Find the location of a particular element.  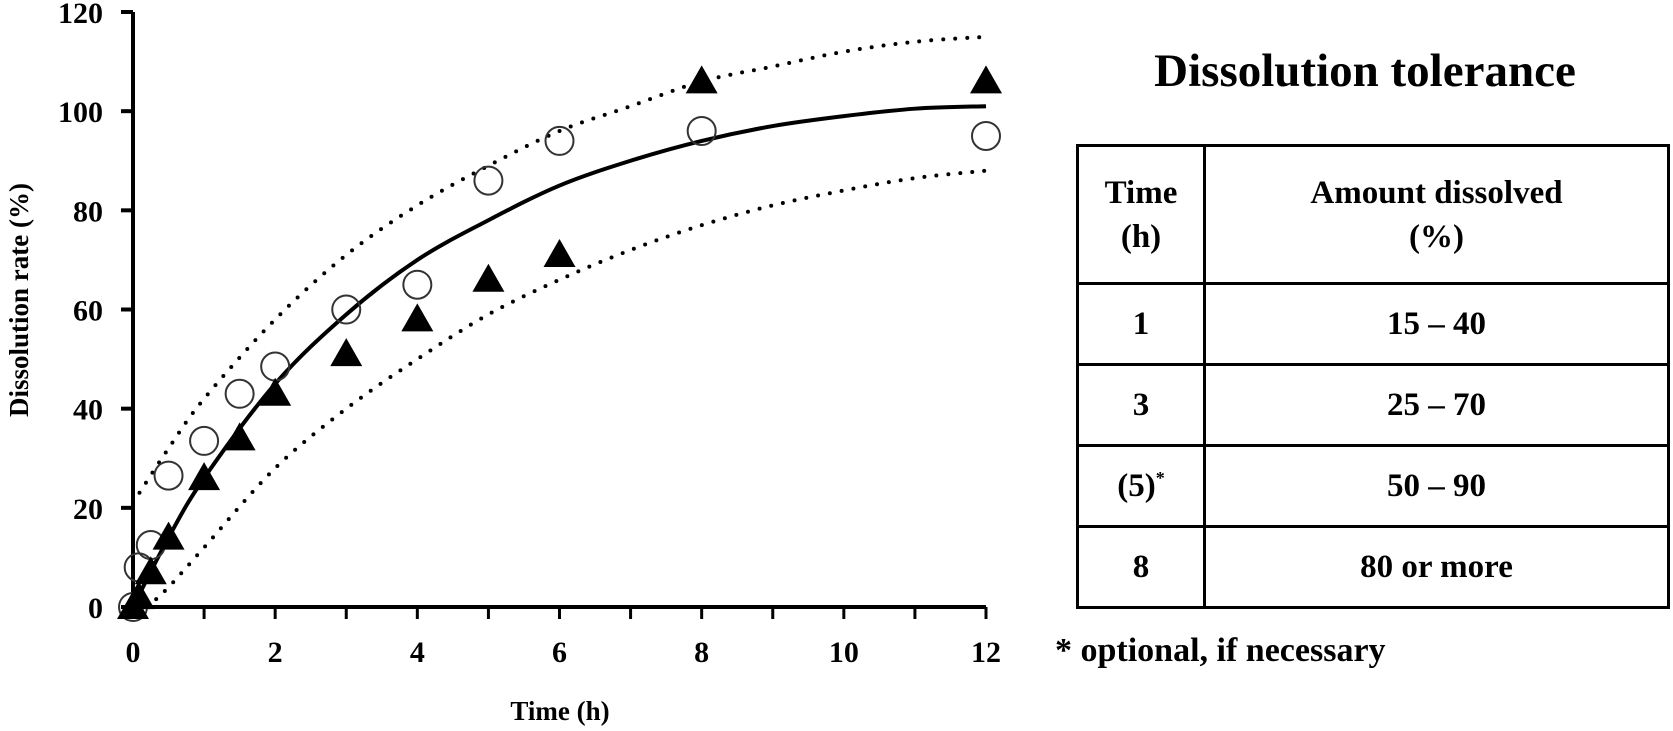

time-cell: 1 is located at coordinates (1141, 324).